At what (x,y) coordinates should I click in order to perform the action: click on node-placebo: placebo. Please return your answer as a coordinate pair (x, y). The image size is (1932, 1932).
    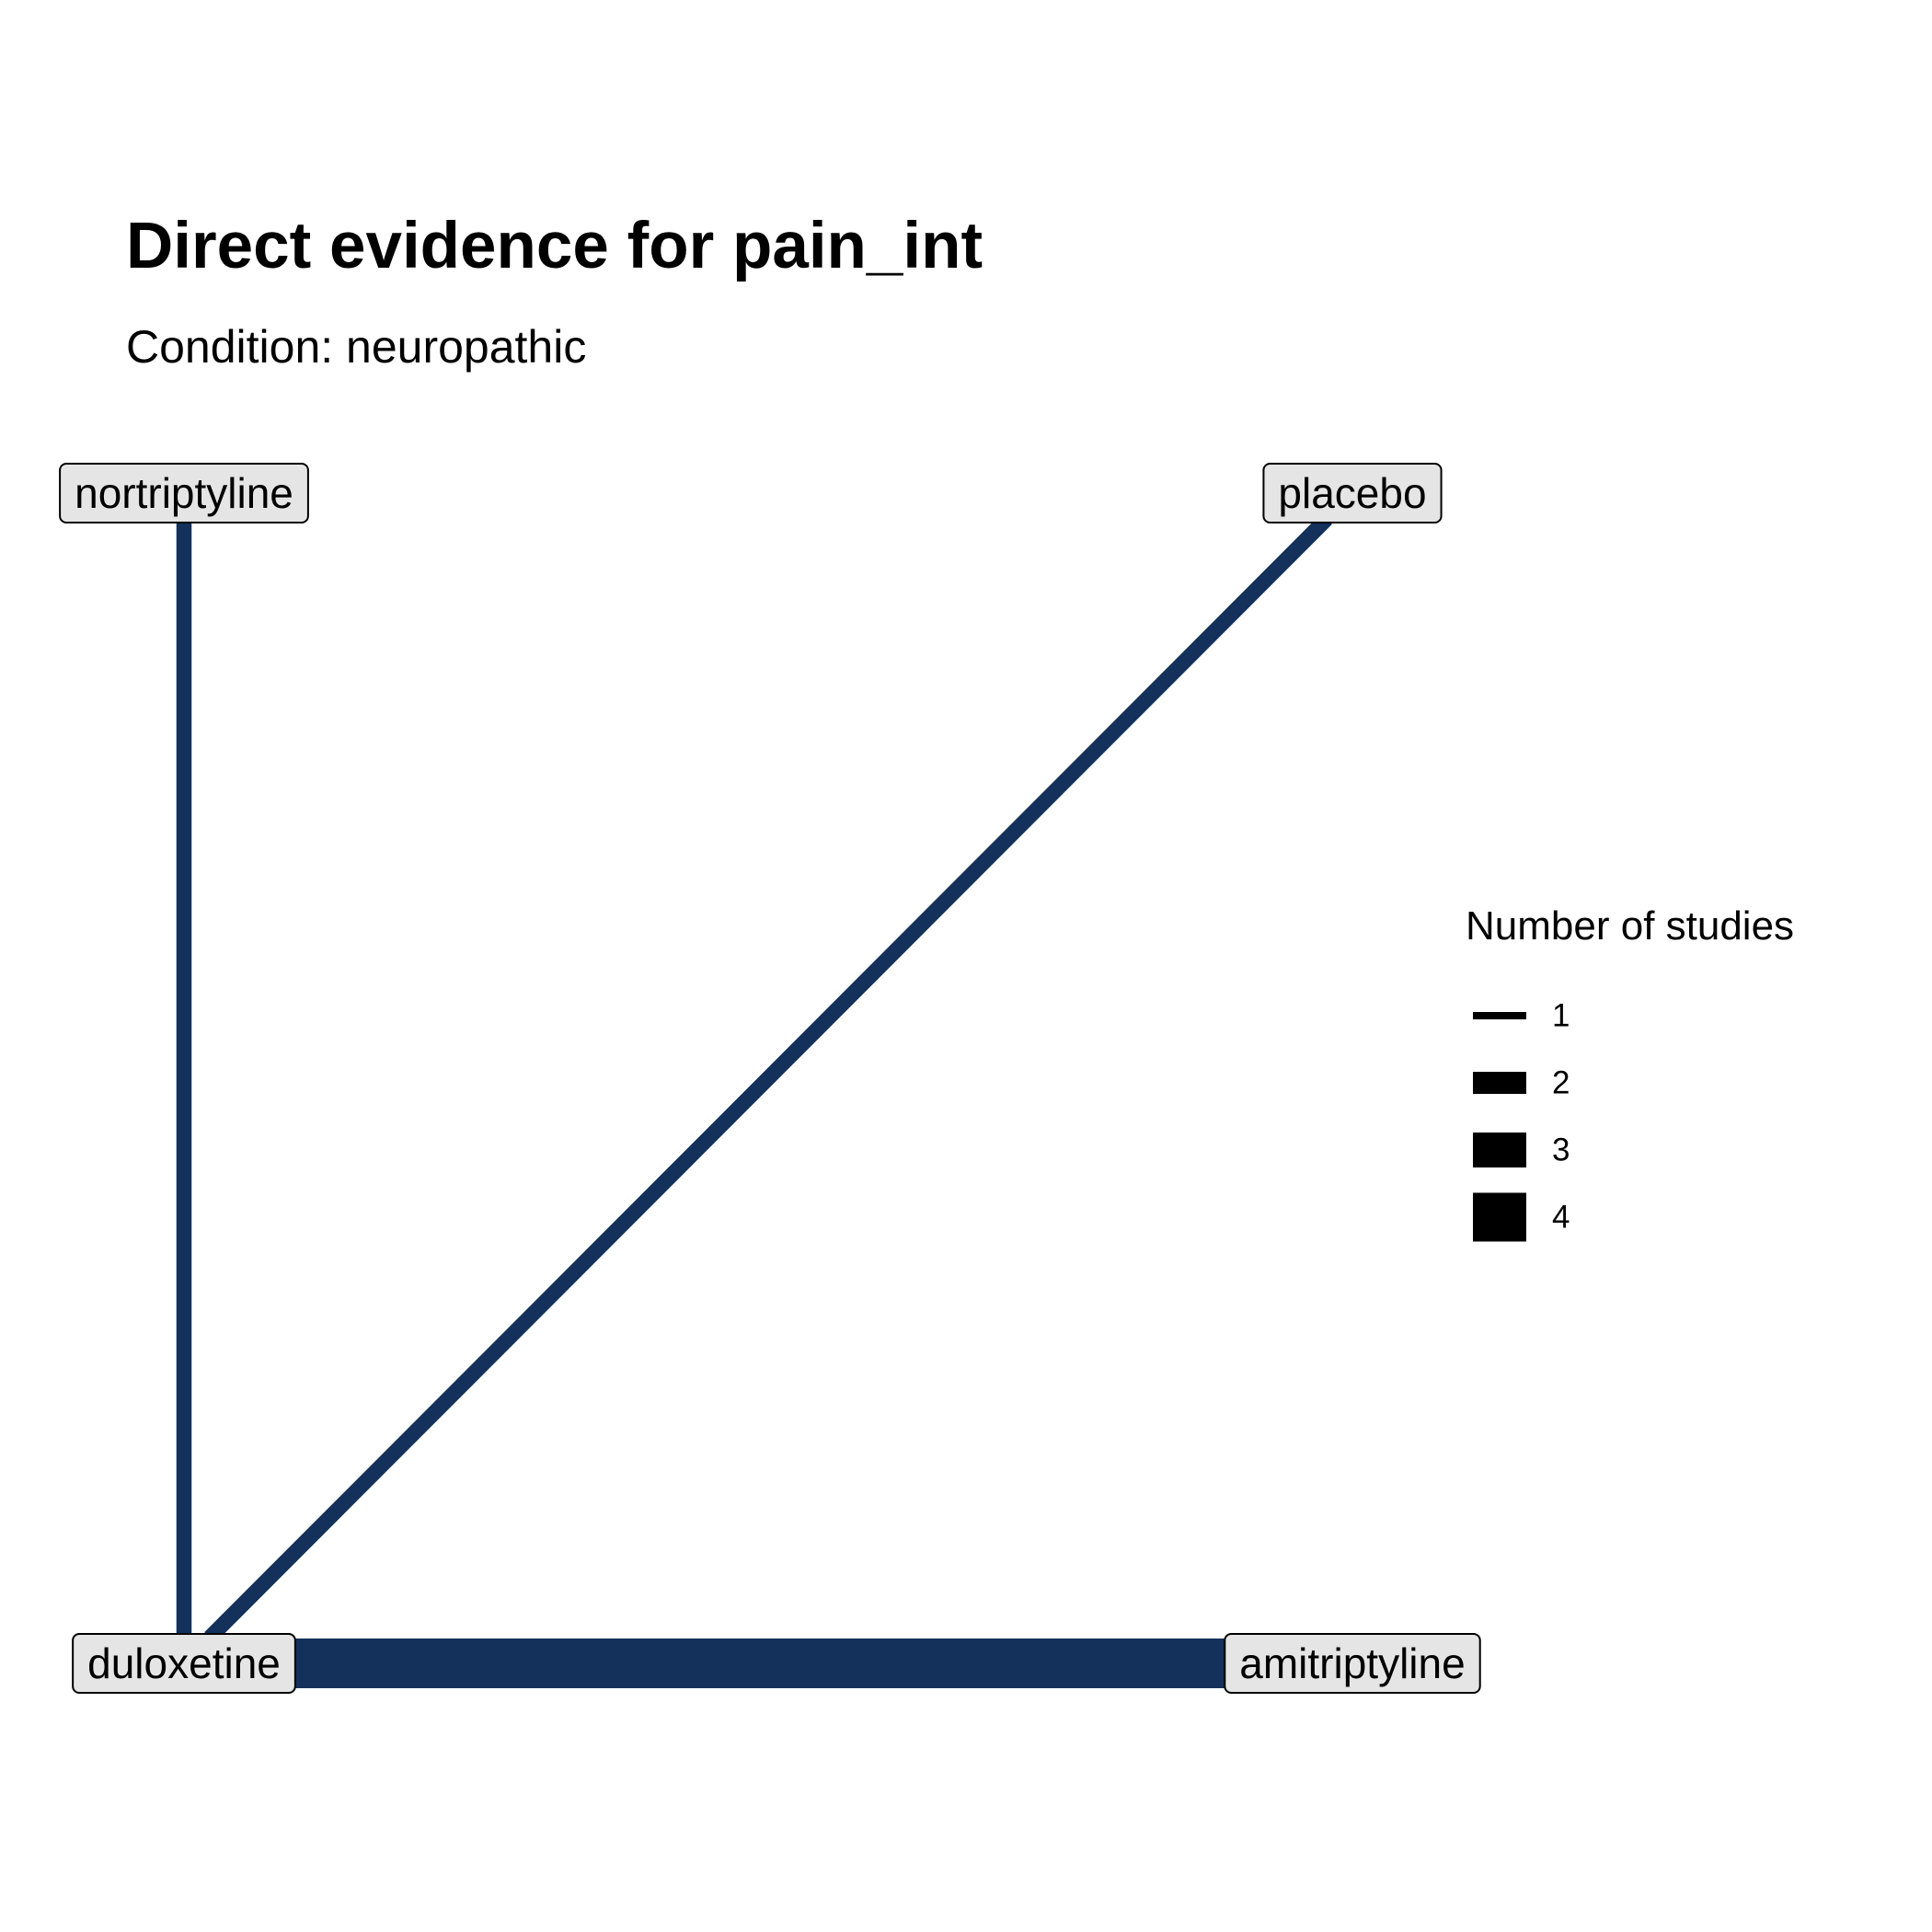
    Looking at the image, I should click on (1352, 493).